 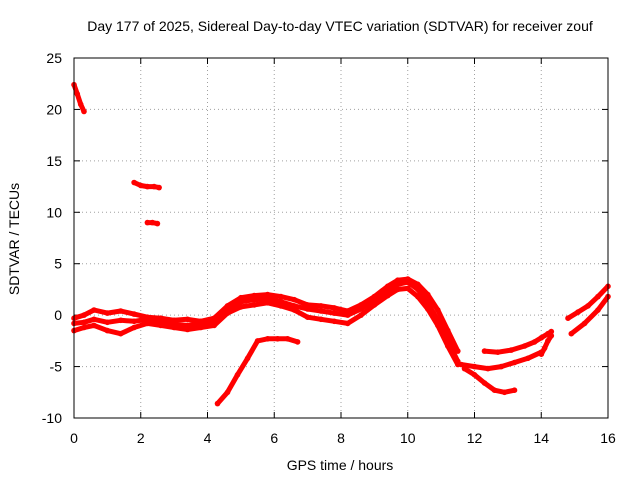 I want to click on y-tick-label: 0, so click(x=58, y=315).